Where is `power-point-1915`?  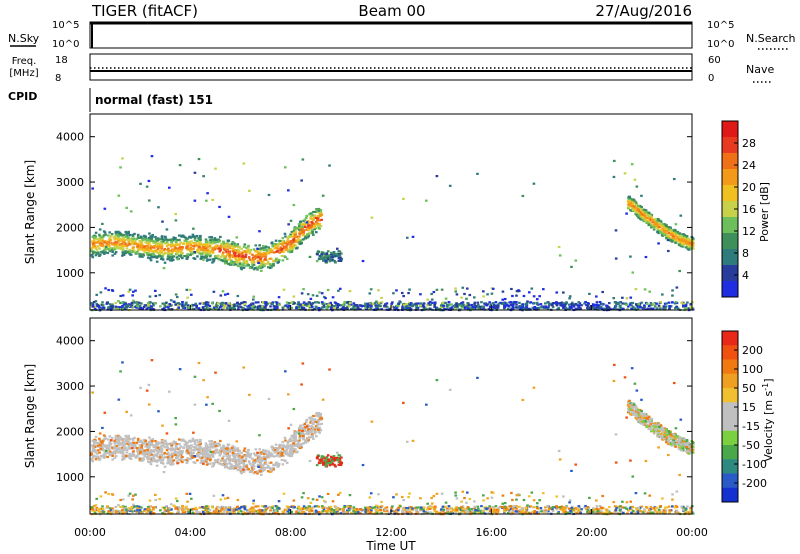 power-point-1915 is located at coordinates (303, 309).